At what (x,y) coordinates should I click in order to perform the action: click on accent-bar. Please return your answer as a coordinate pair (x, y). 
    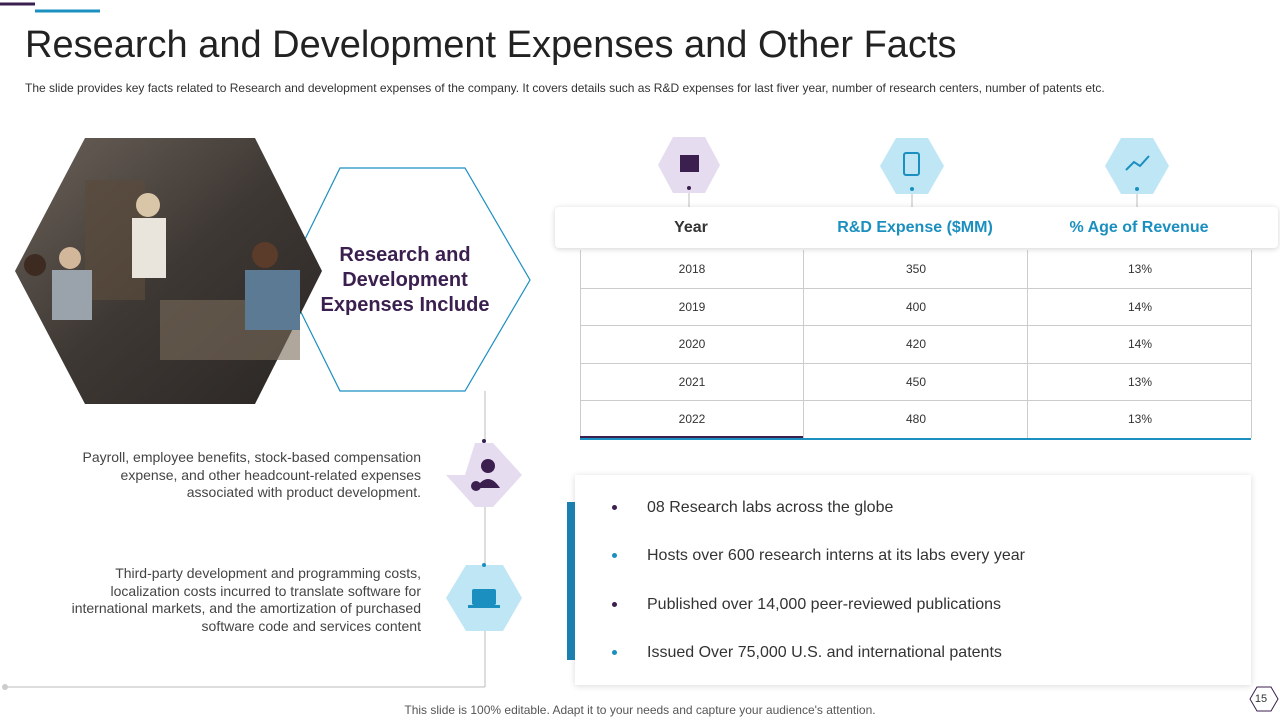
    Looking at the image, I should click on (571, 581).